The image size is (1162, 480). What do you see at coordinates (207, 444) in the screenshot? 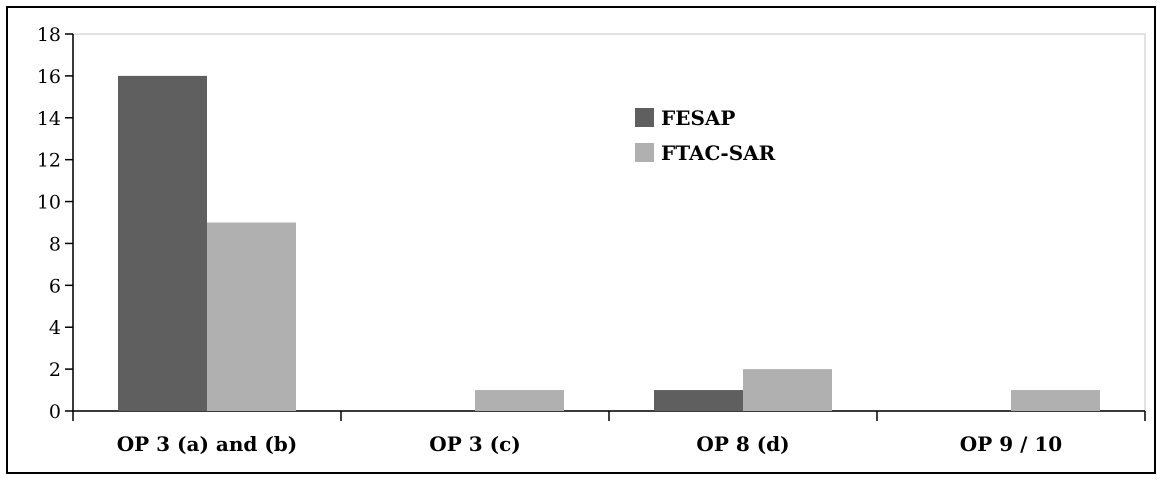
I see `x-category-label: OP 3 (a) and (b)` at bounding box center [207, 444].